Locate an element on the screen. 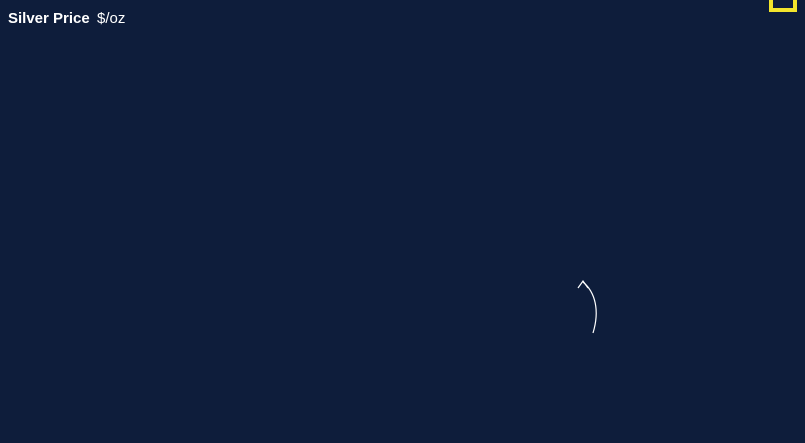 Image resolution: width=805 pixels, height=443 pixels. title: Silver Price is located at coordinates (49, 18).